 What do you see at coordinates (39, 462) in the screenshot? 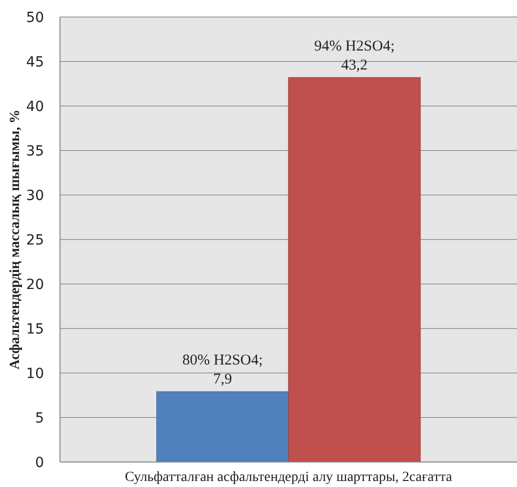
I see `y-tick-label: 0` at bounding box center [39, 462].